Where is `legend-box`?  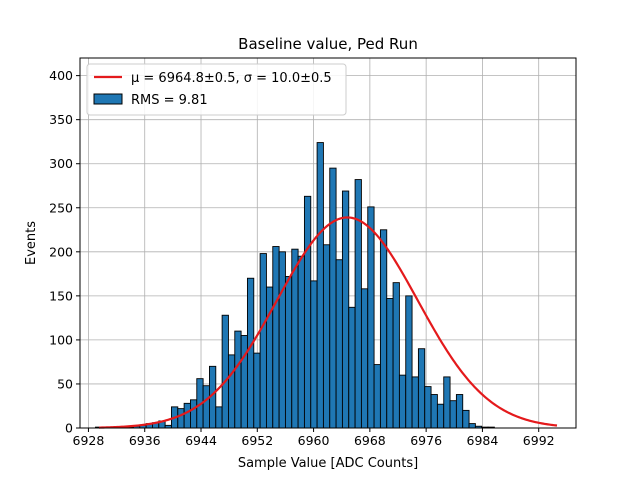 legend-box is located at coordinates (216, 89).